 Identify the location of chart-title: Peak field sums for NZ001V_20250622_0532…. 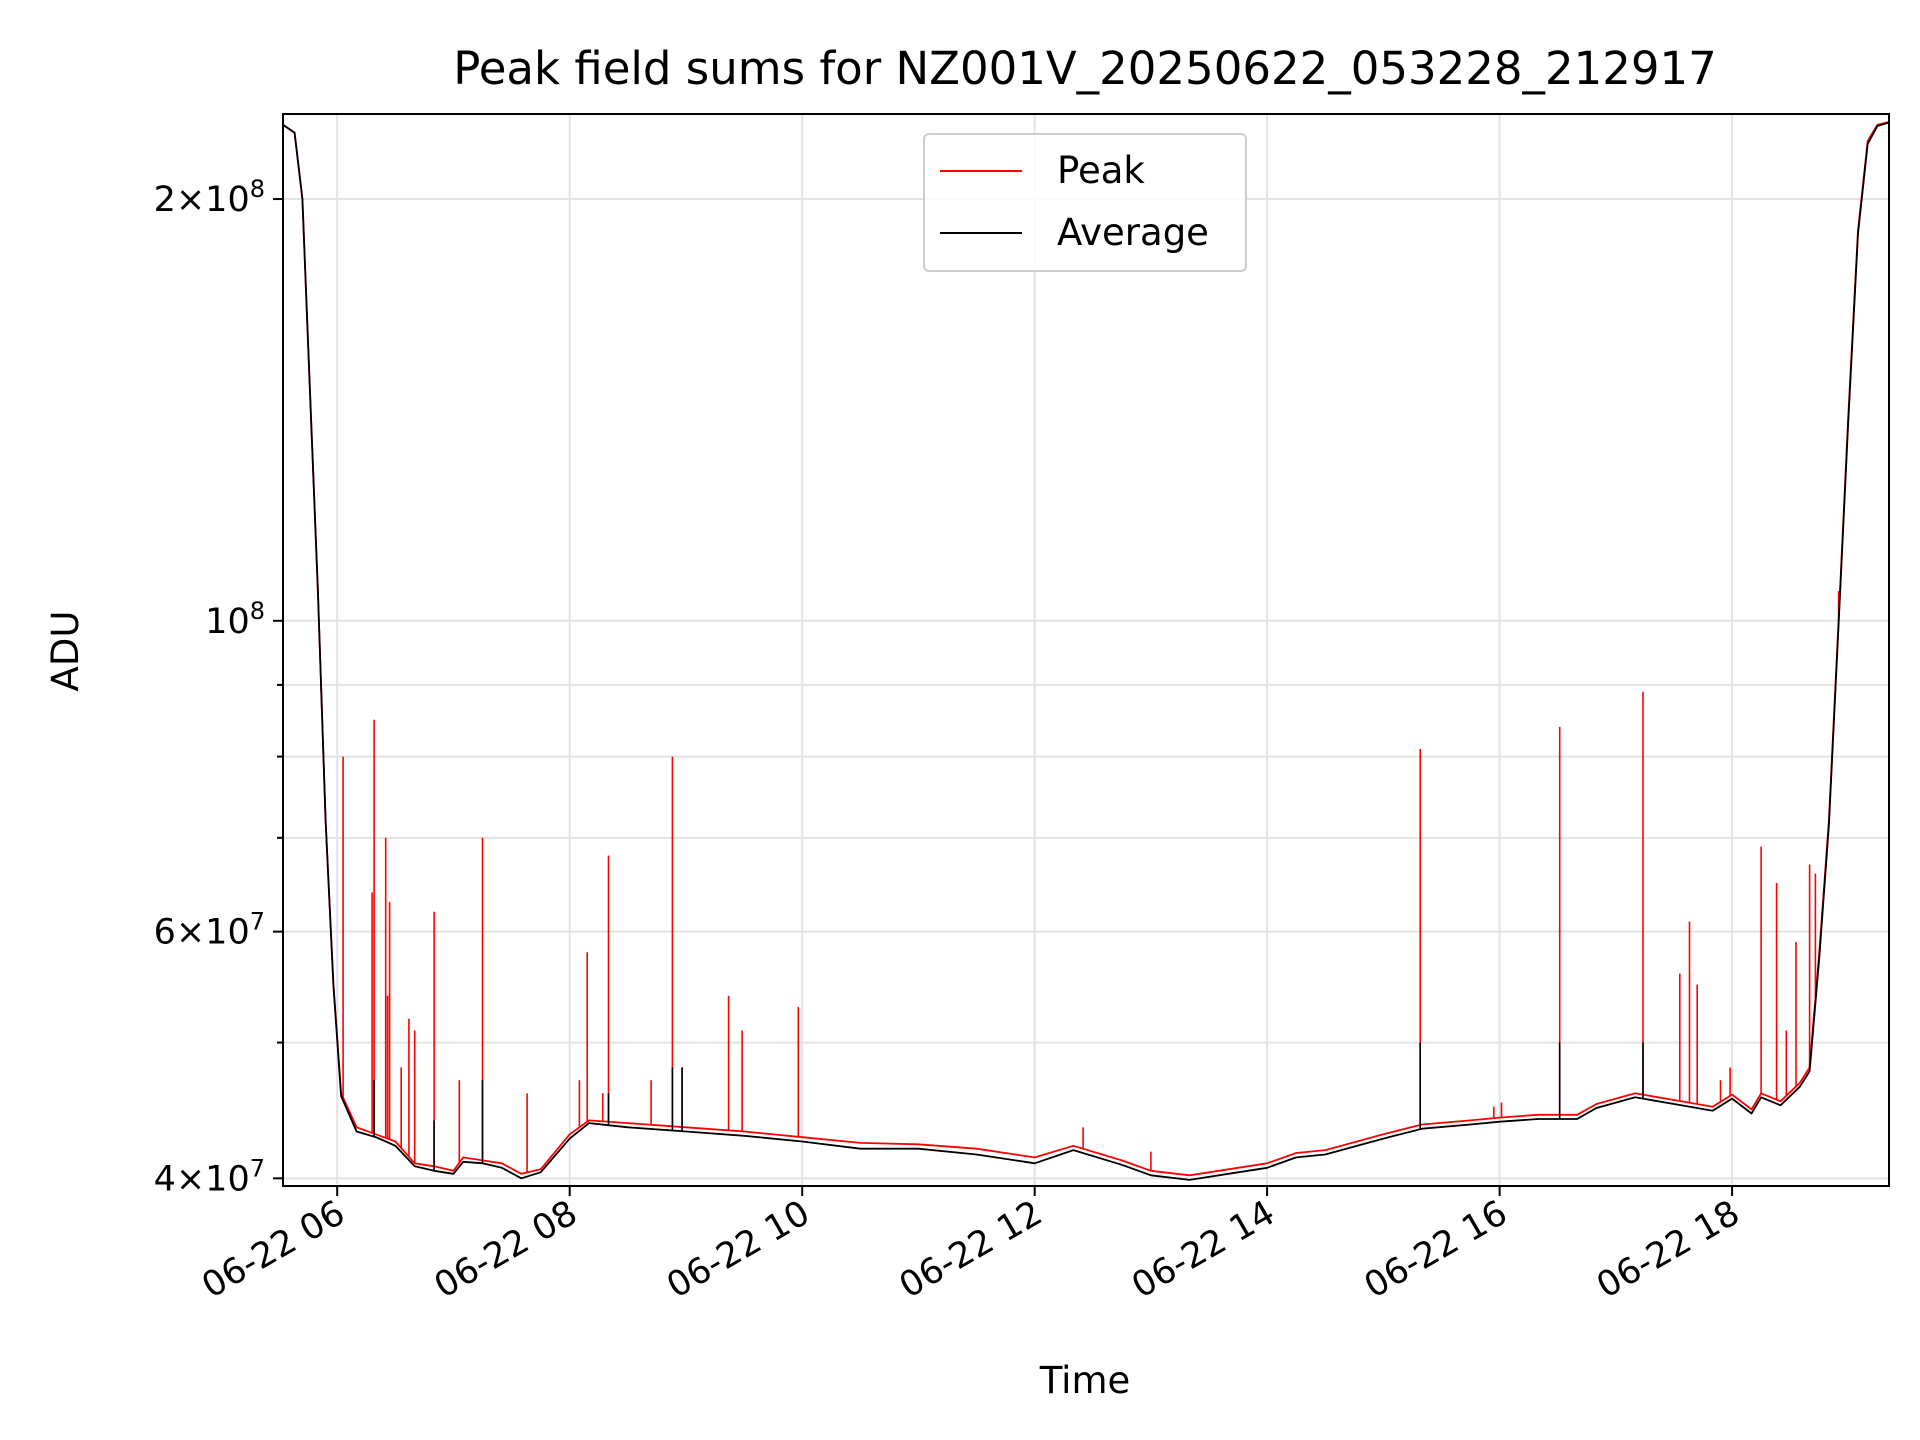
(1085, 68).